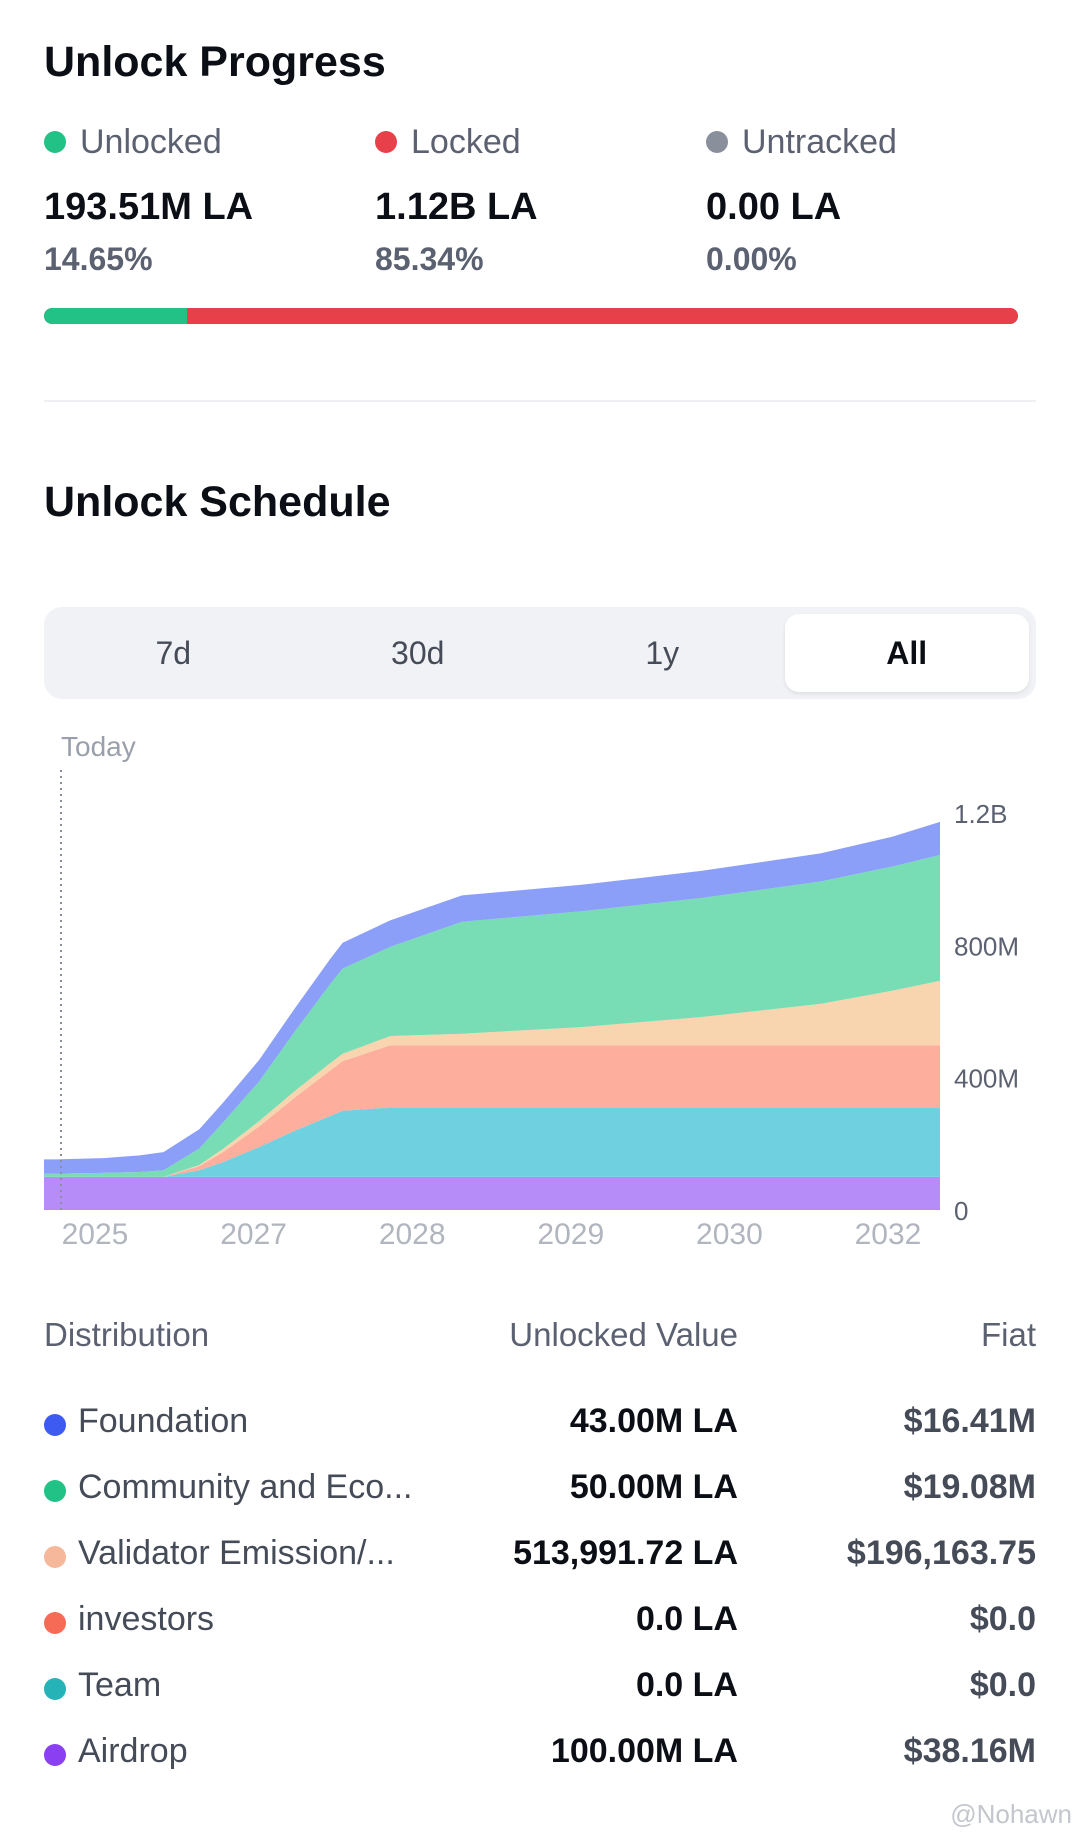 This screenshot has height=1834, width=1080. I want to click on y-tick-label: 800M, so click(986, 946).